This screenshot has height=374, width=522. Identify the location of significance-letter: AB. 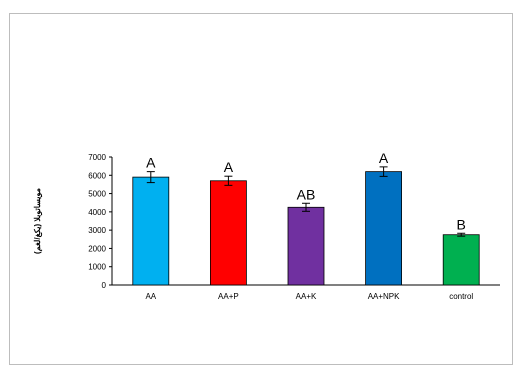
(306, 194).